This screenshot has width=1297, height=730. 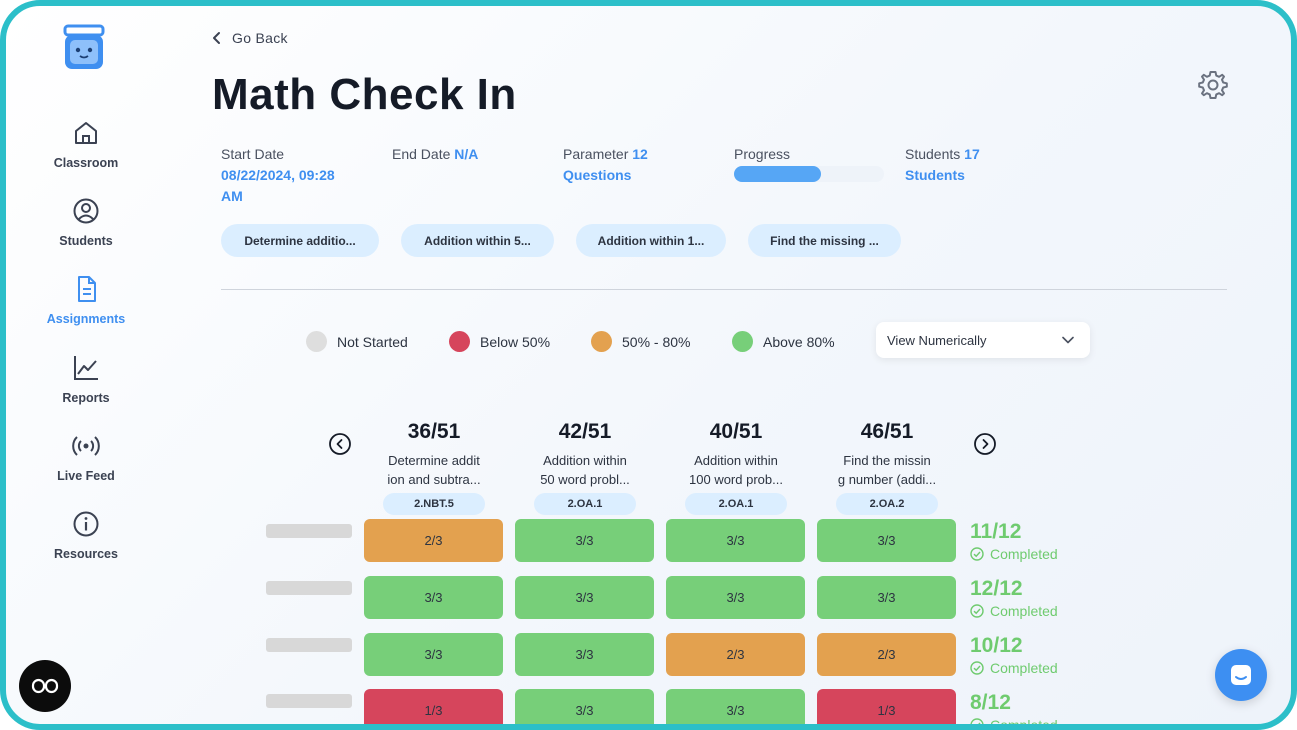 I want to click on students-unit: Students, so click(x=935, y=175).